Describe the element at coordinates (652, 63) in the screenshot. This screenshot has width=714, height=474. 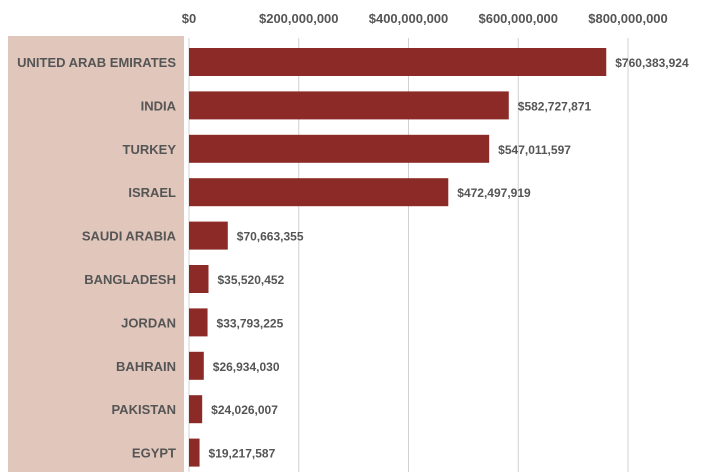
I see `bar-value-label: $760,383,924` at that location.